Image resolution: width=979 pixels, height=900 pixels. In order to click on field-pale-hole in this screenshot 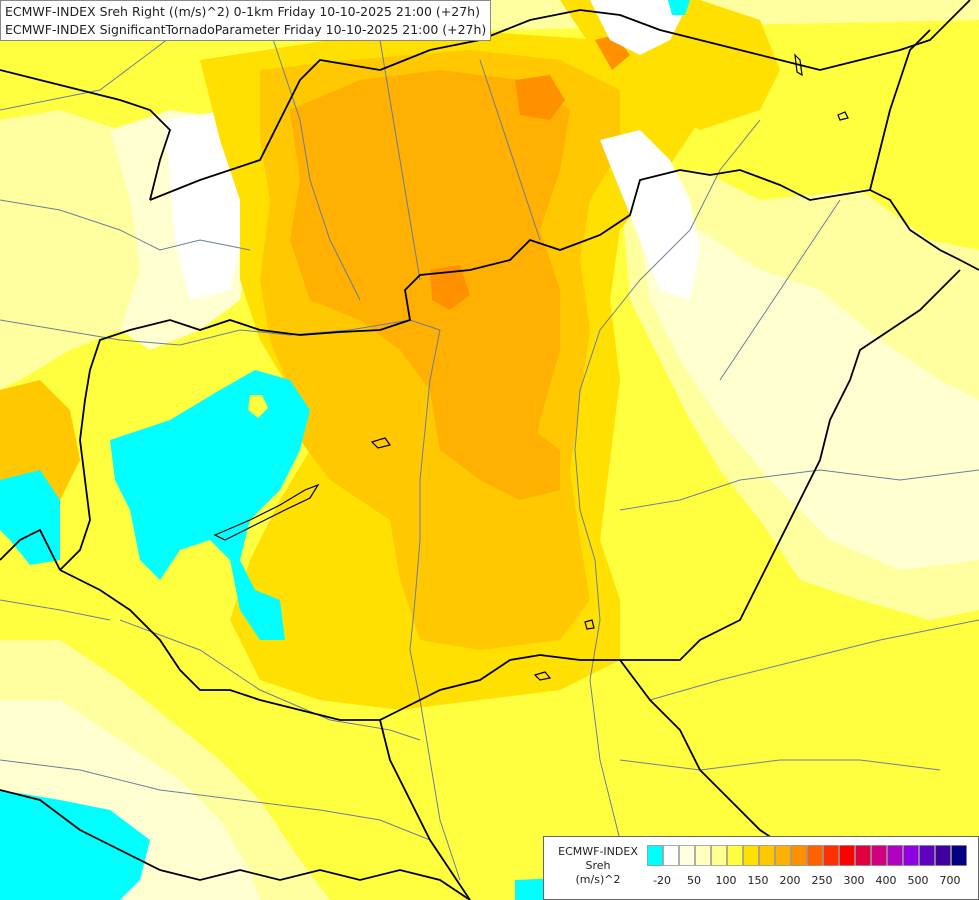, I will do `click(258, 406)`.